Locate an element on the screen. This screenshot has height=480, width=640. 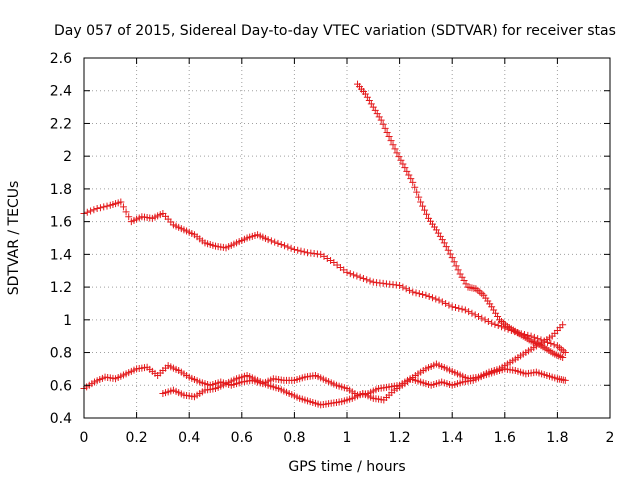
x-tick-label: 1.2 is located at coordinates (399, 438).